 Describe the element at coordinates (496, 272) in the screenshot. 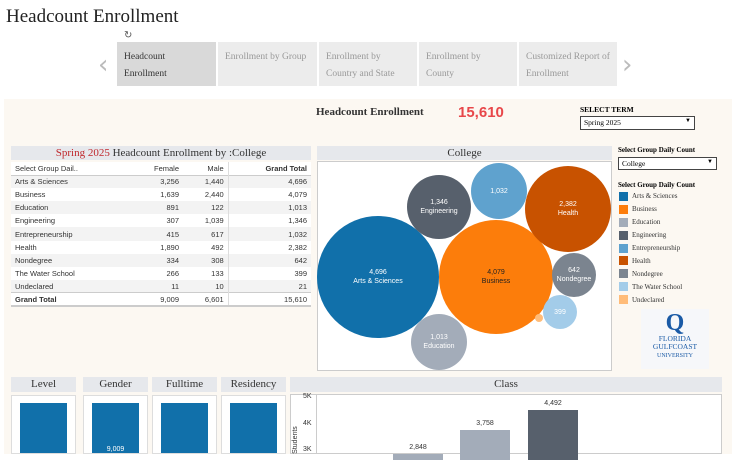

I see `bubble-value: 4,079` at that location.